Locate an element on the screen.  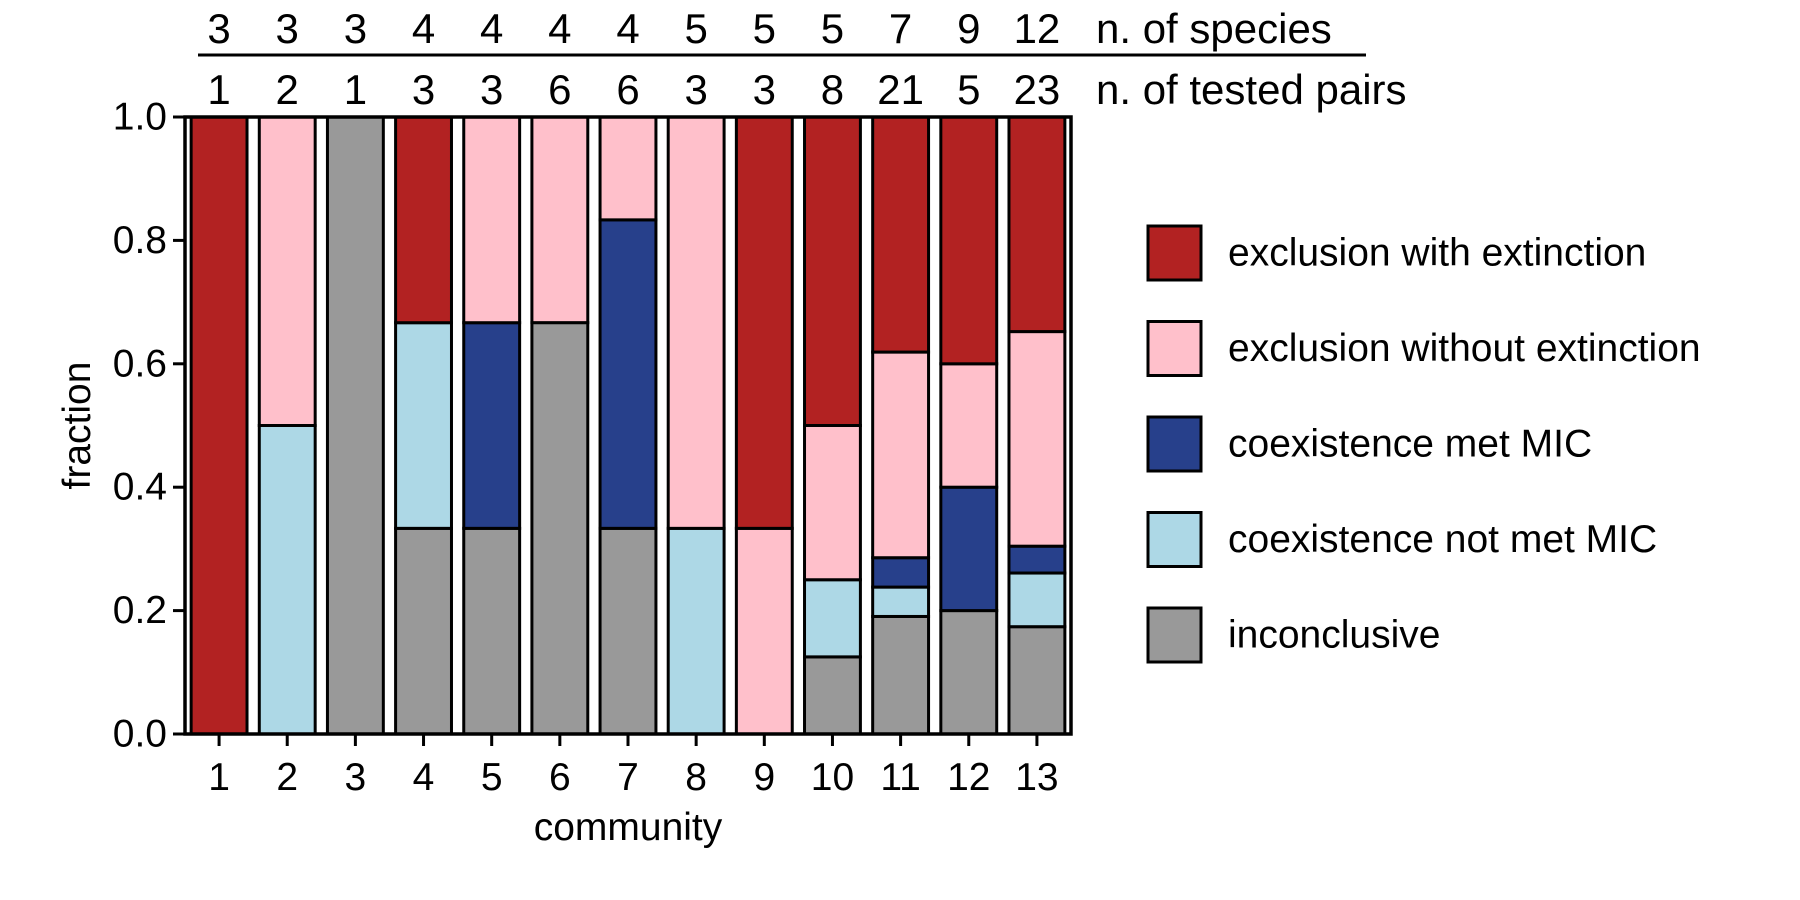
bar-segment-13-s1 is located at coordinates (1037, 600).